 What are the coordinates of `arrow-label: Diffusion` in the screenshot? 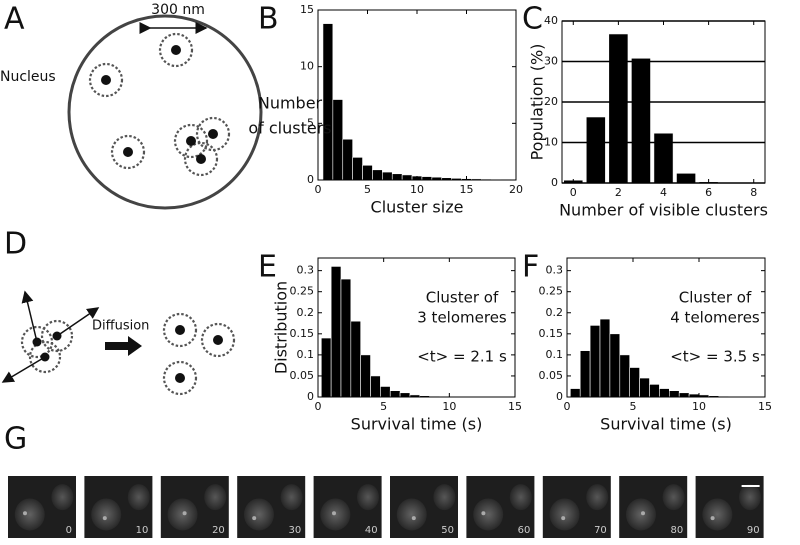 It's located at (120, 326).